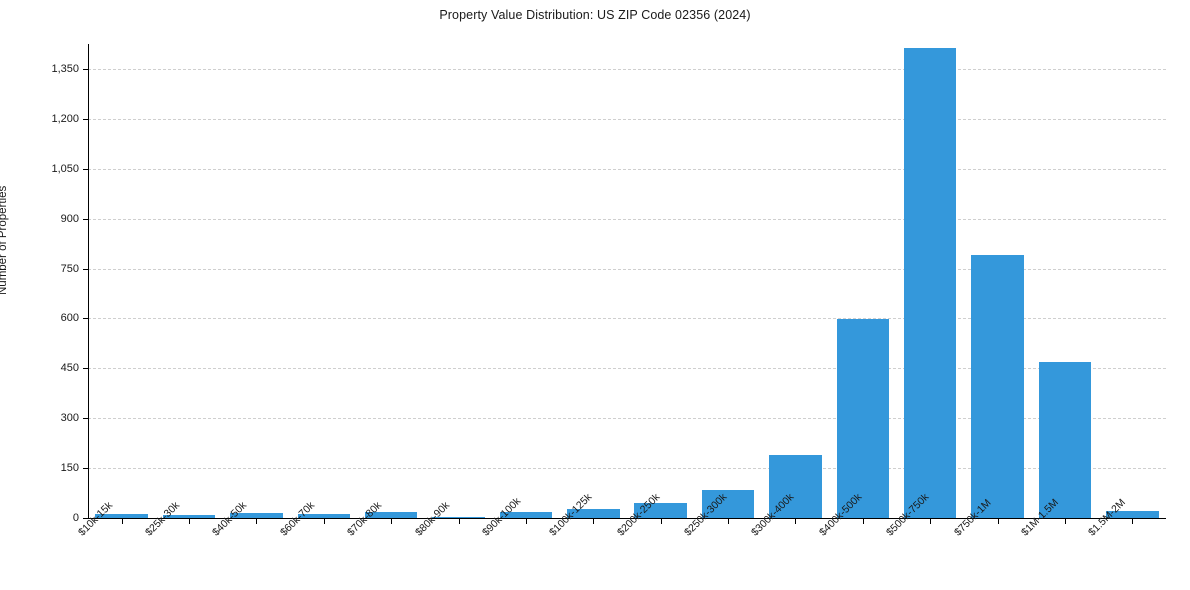 This screenshot has width=1190, height=590. What do you see at coordinates (88, 281) in the screenshot?
I see `y-axis-line` at bounding box center [88, 281].